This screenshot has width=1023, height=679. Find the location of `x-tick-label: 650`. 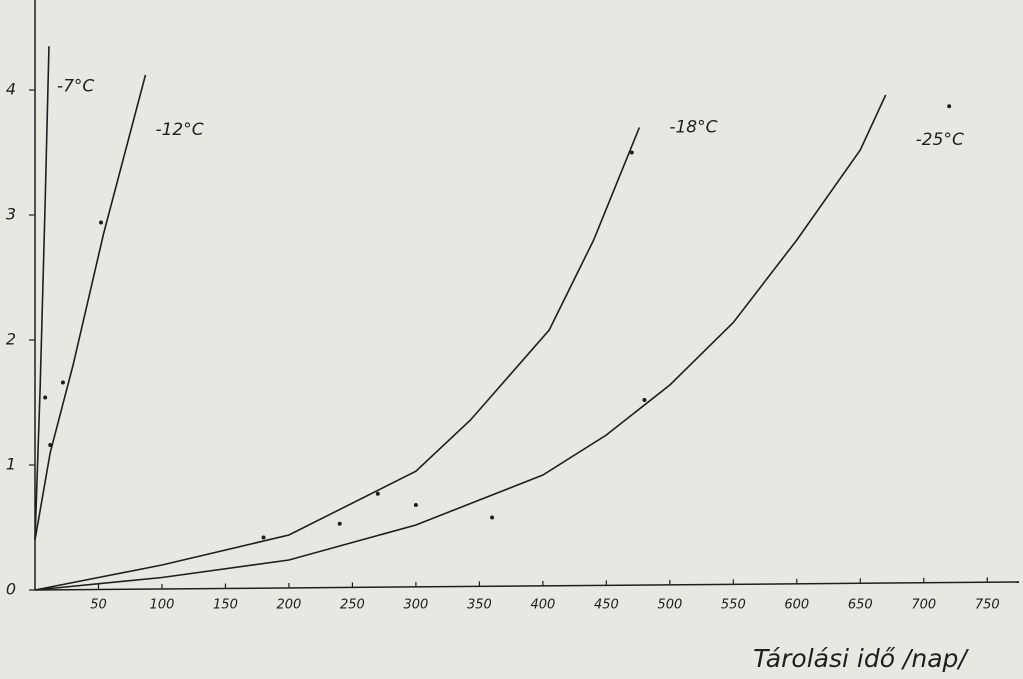

x-tick-label: 650 is located at coordinates (860, 605).